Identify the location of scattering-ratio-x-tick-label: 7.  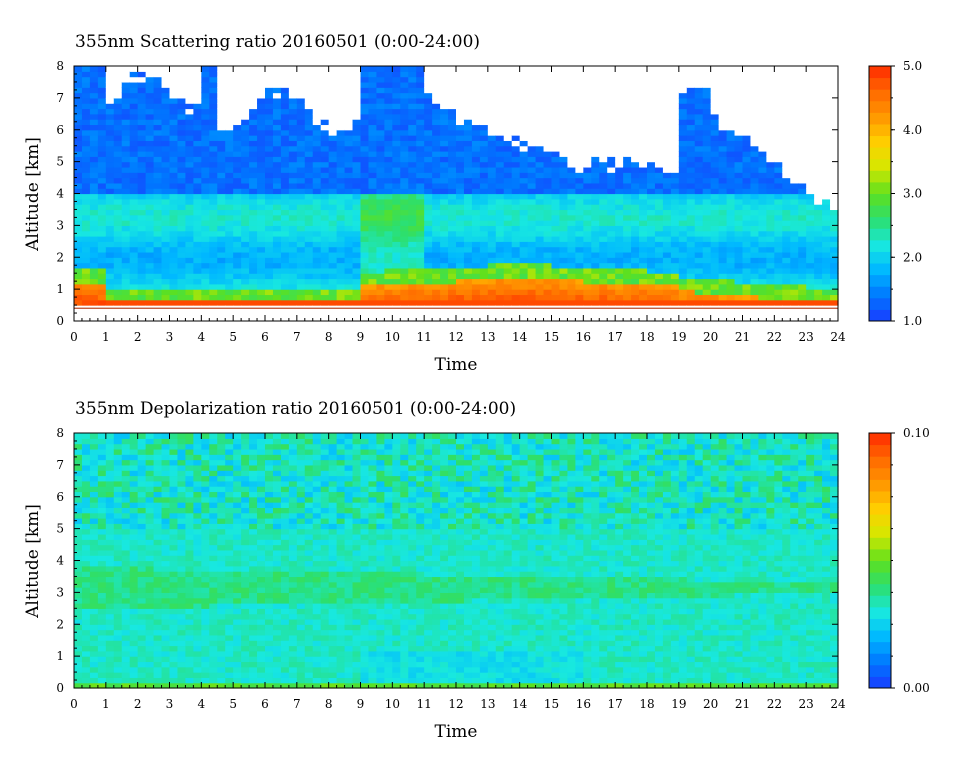
(297, 337).